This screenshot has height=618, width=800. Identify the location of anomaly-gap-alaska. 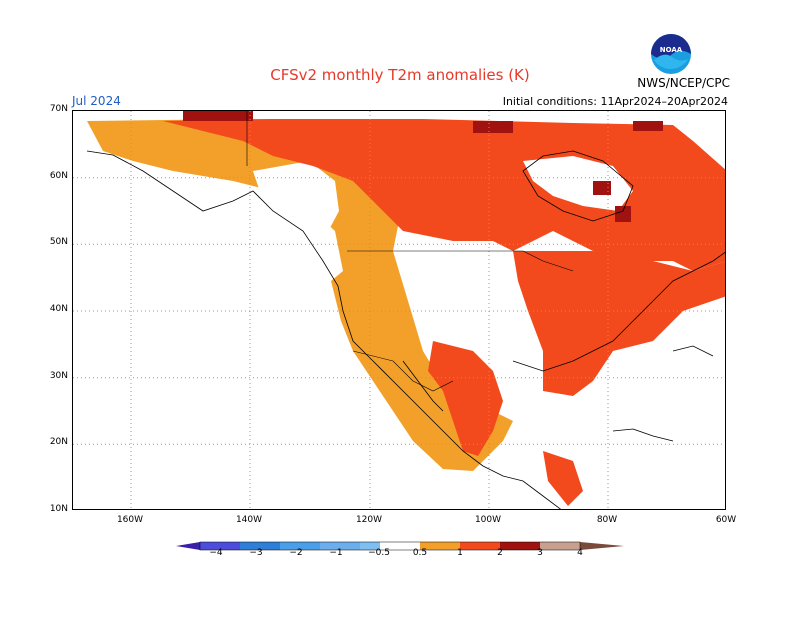
(135, 191).